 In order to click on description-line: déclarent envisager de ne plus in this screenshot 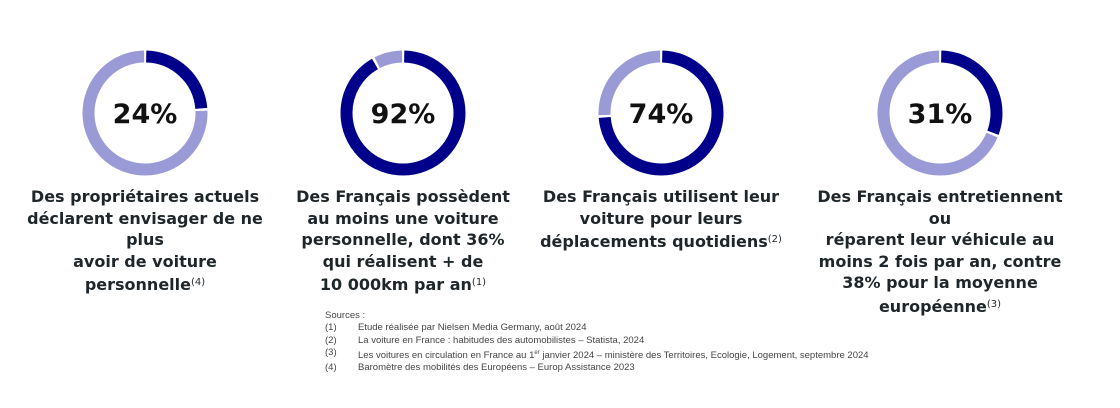, I will do `click(145, 229)`.